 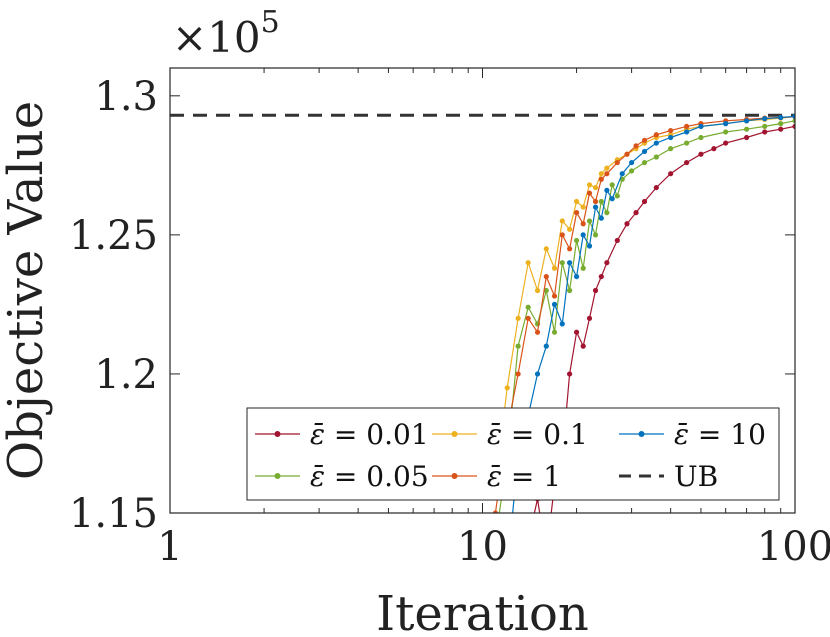 What do you see at coordinates (369, 476) in the screenshot?
I see `legend-label: ε̄ = 0.05` at bounding box center [369, 476].